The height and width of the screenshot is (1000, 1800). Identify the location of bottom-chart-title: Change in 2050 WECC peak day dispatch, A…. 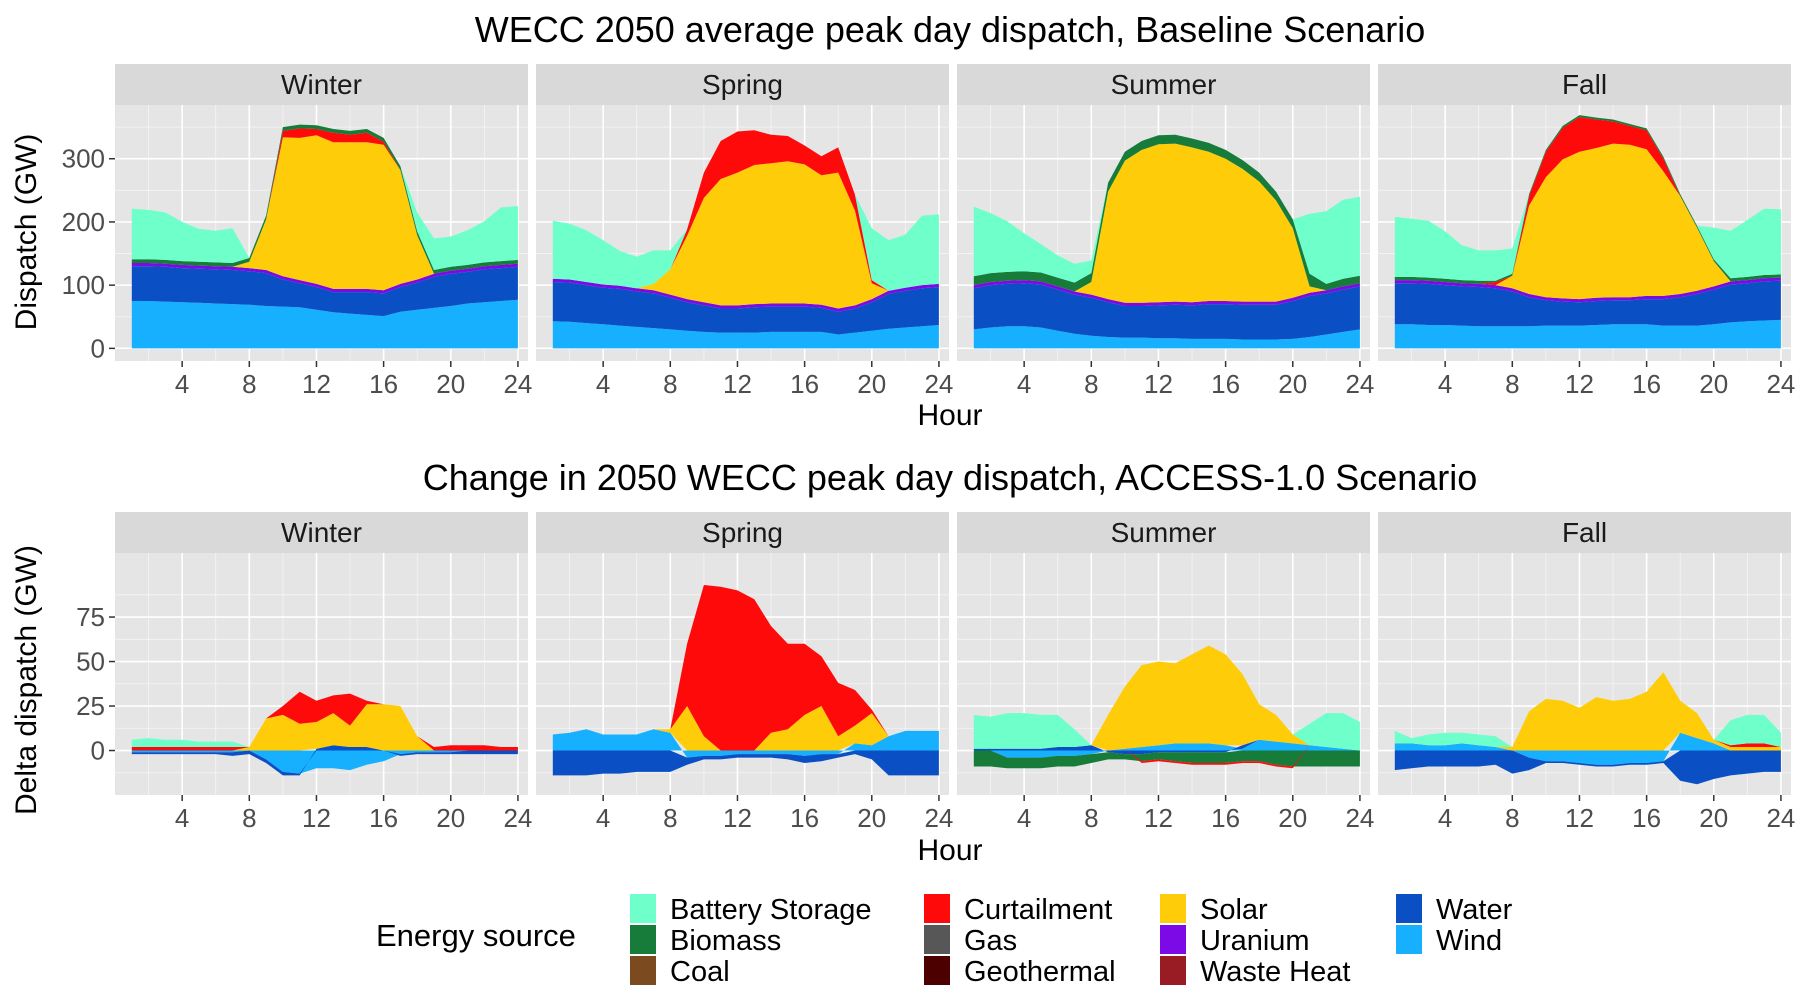
(950, 477).